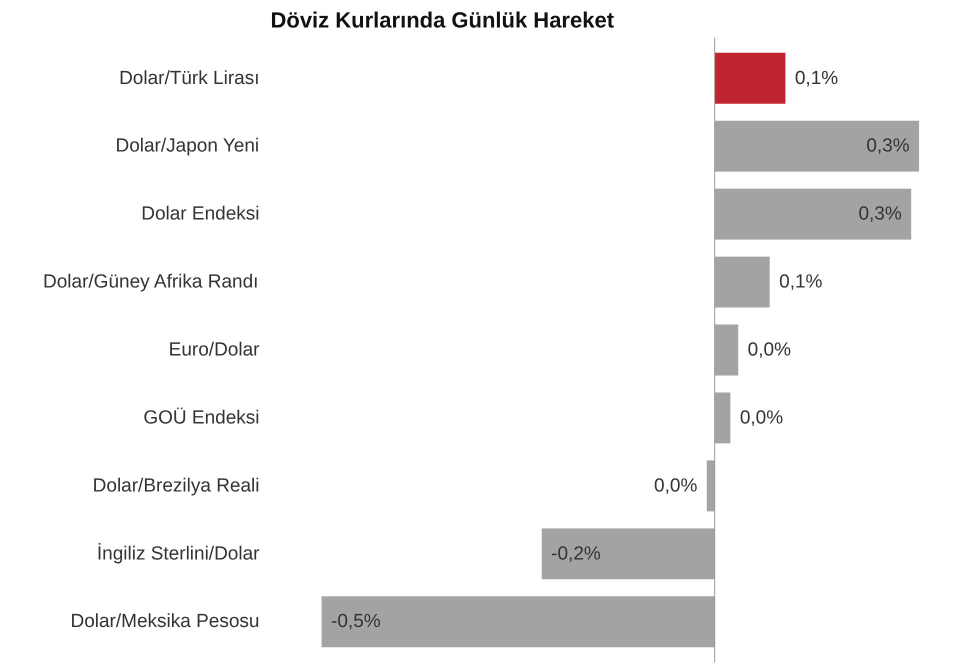  I want to click on y-tick-label: Dolar/Brezilya Reali, so click(176, 485).